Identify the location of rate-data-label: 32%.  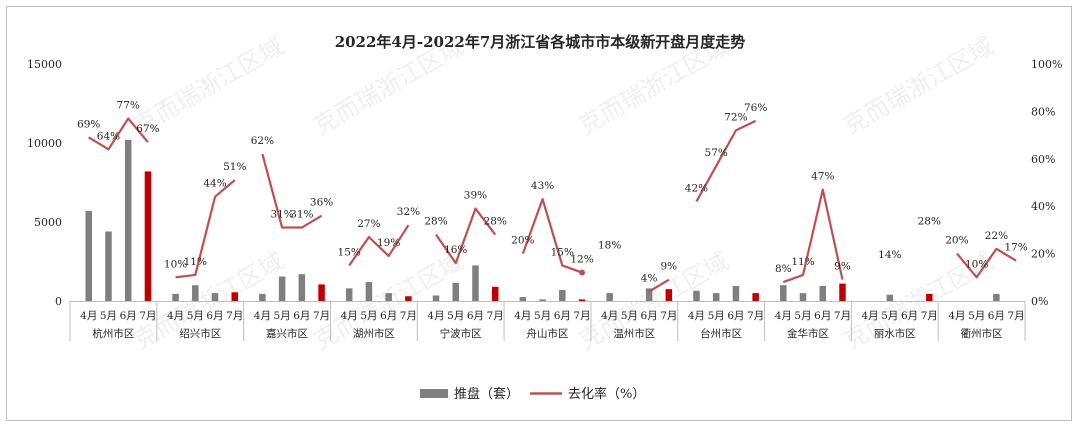
(408, 212).